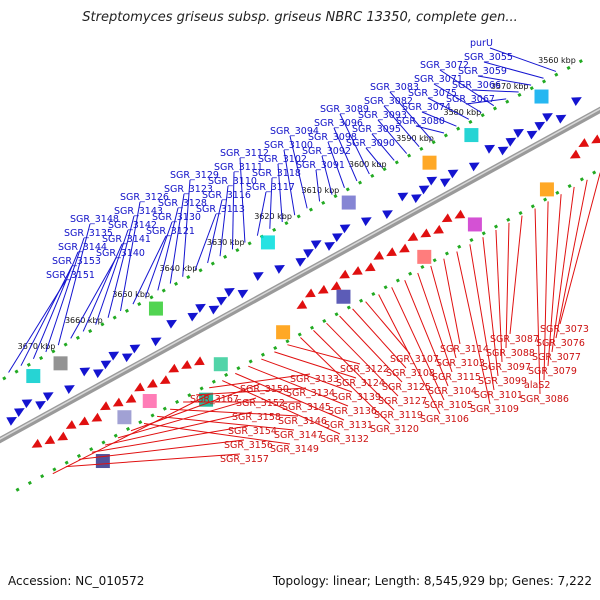 The image size is (600, 600). What do you see at coordinates (426, 107) in the screenshot?
I see `plus-gene-label: SGR_3074` at bounding box center [426, 107].